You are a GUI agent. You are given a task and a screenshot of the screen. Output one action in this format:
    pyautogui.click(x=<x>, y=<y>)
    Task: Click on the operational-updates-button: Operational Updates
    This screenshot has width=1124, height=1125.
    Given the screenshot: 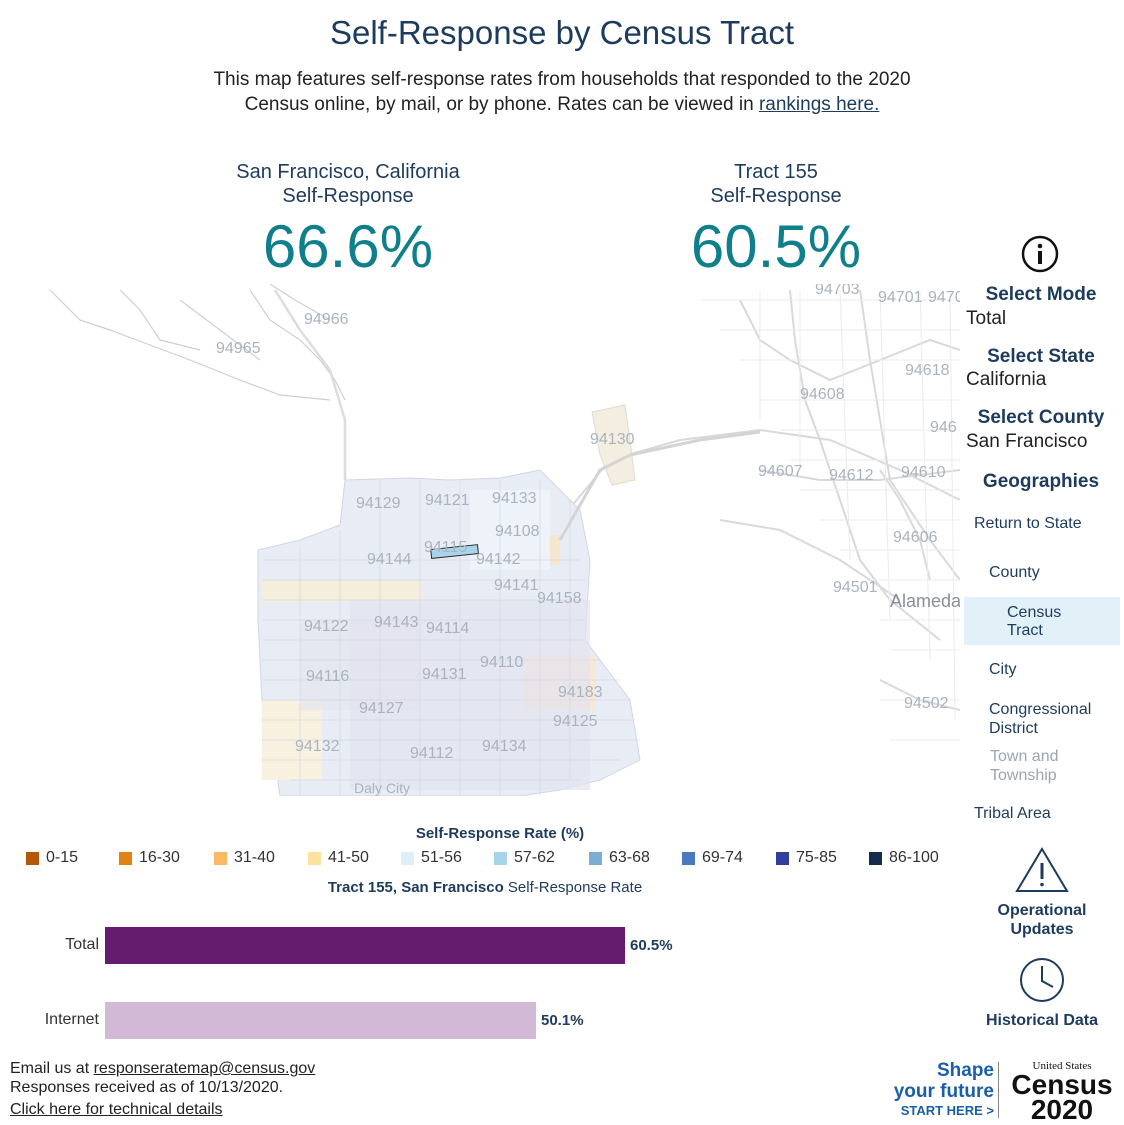 What is the action you would take?
    pyautogui.click(x=1042, y=920)
    